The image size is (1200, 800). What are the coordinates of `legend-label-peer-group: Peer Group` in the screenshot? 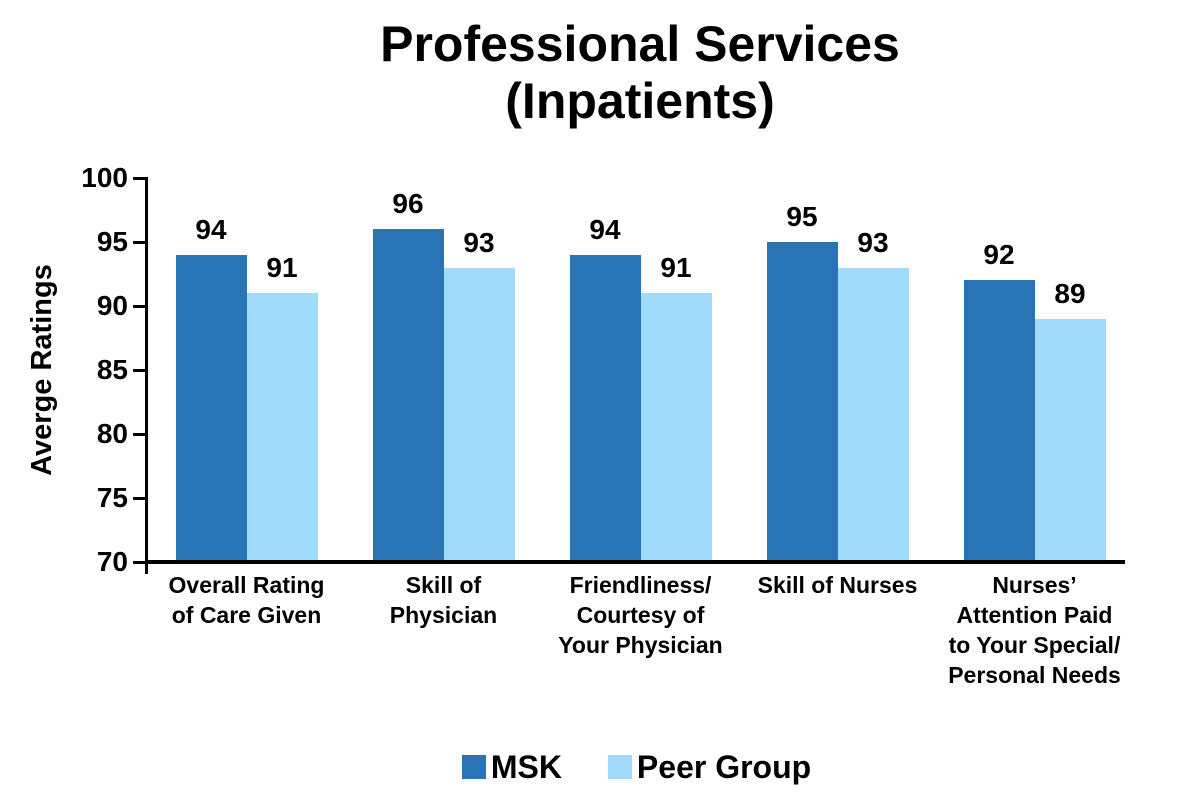 It's located at (724, 767).